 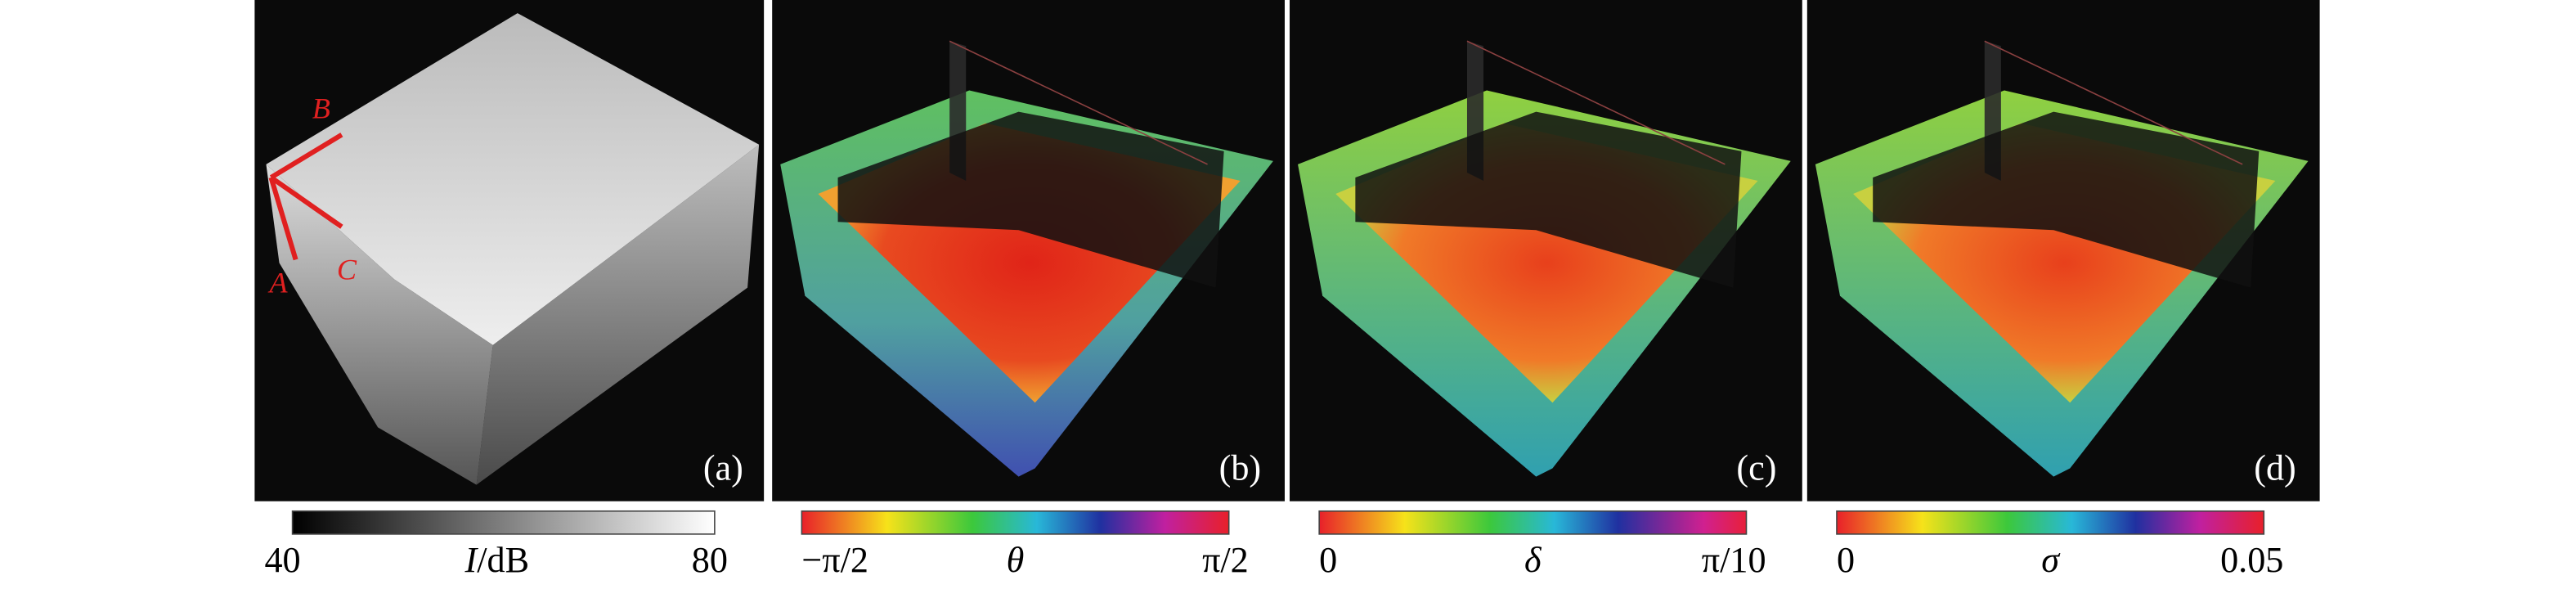 I want to click on panel-label: (d), so click(x=2275, y=468).